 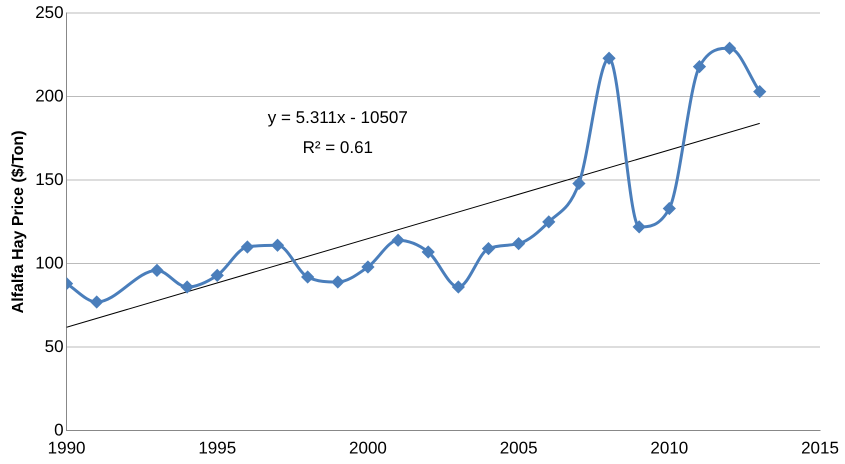 What do you see at coordinates (49, 96) in the screenshot?
I see `y-tick-label: 200` at bounding box center [49, 96].